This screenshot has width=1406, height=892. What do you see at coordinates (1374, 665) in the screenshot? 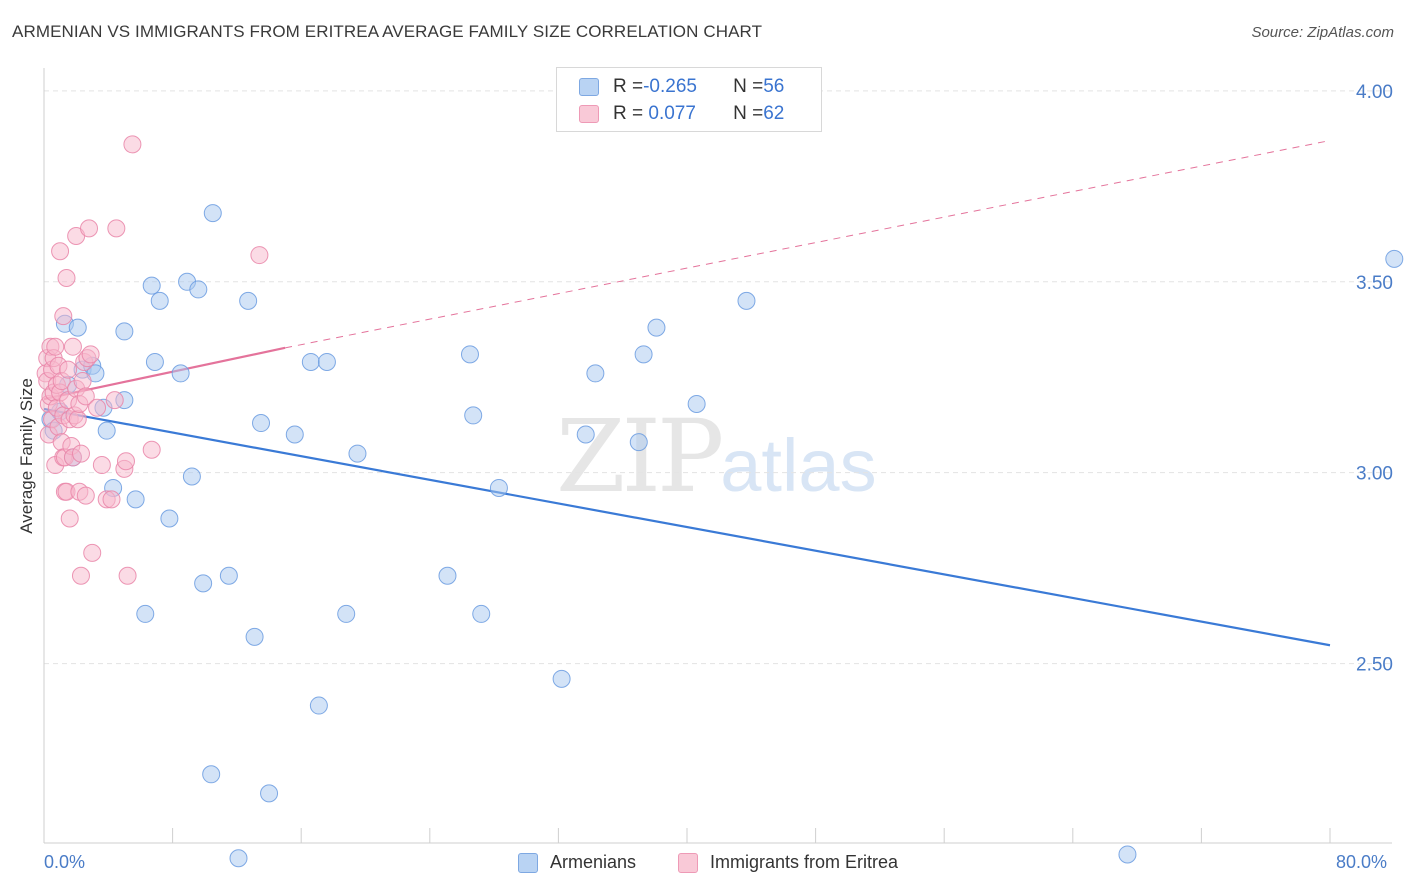
I see `y-tick-label: 2.50` at bounding box center [1374, 665].